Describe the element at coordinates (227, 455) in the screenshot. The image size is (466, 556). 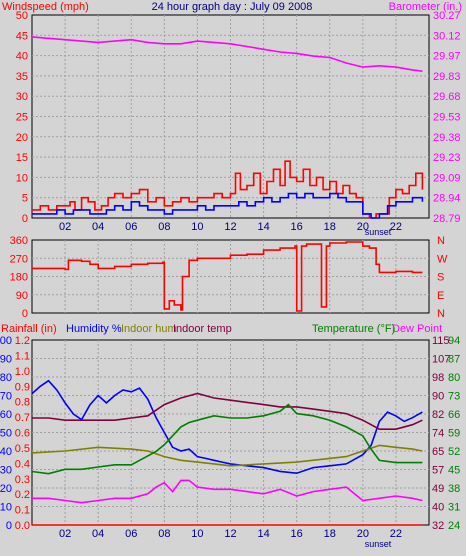
I see `indoor_hum-line` at that location.